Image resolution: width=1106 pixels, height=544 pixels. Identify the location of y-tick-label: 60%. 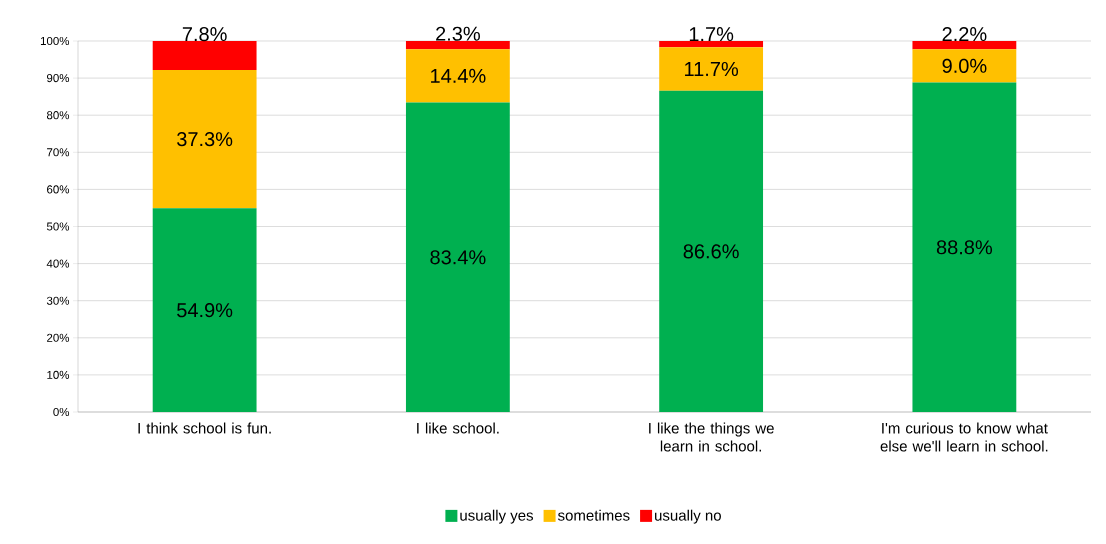
(58, 189).